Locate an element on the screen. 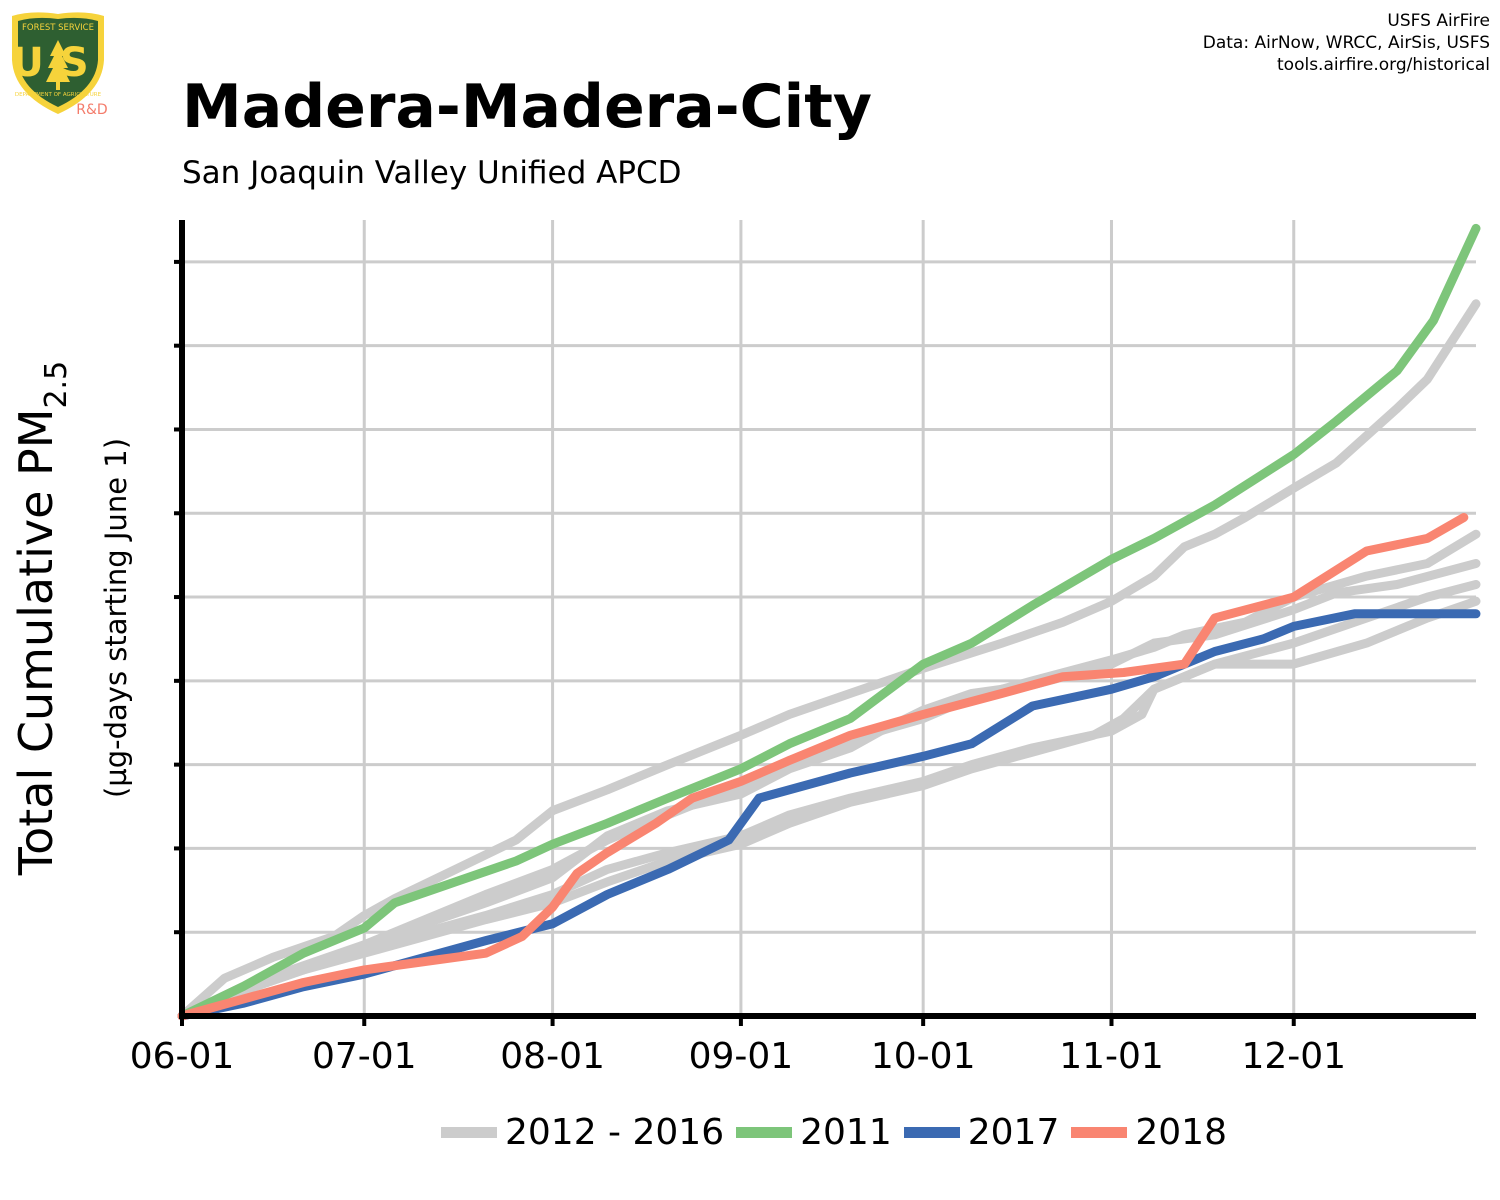  credit-line: tools.airfire.org/historical is located at coordinates (1383, 65).